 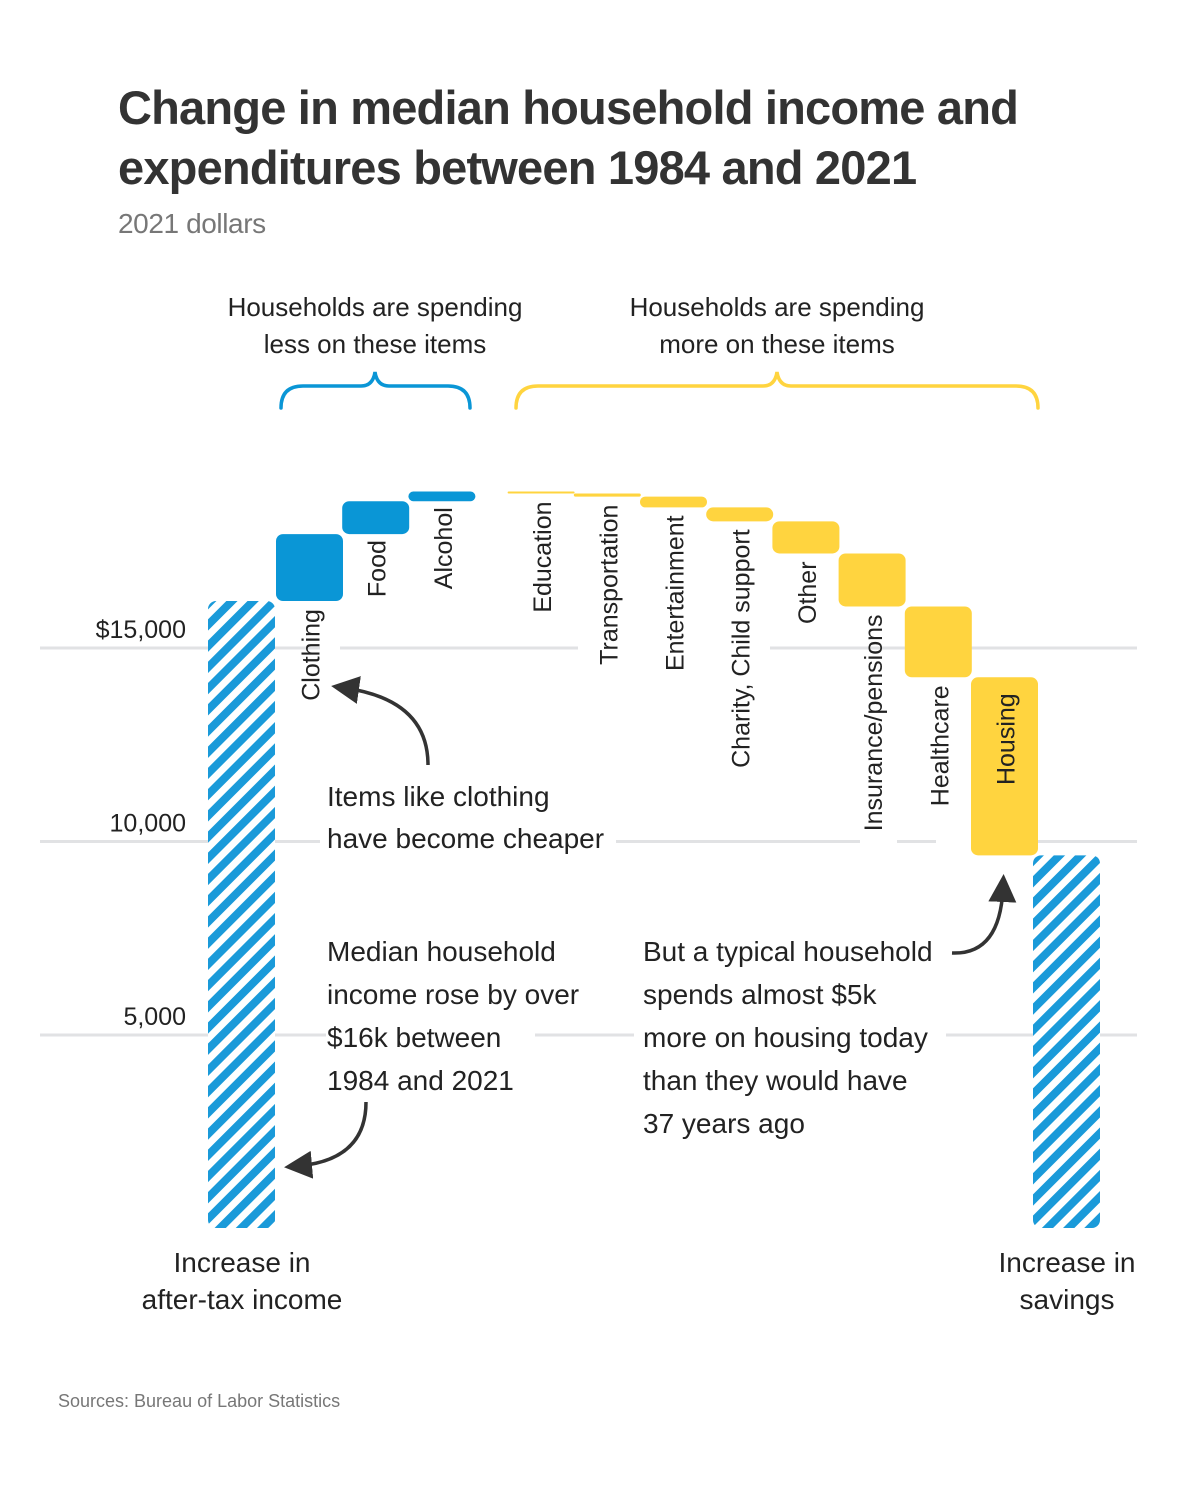 What do you see at coordinates (742, 648) in the screenshot?
I see `category-label: Charity, Child support` at bounding box center [742, 648].